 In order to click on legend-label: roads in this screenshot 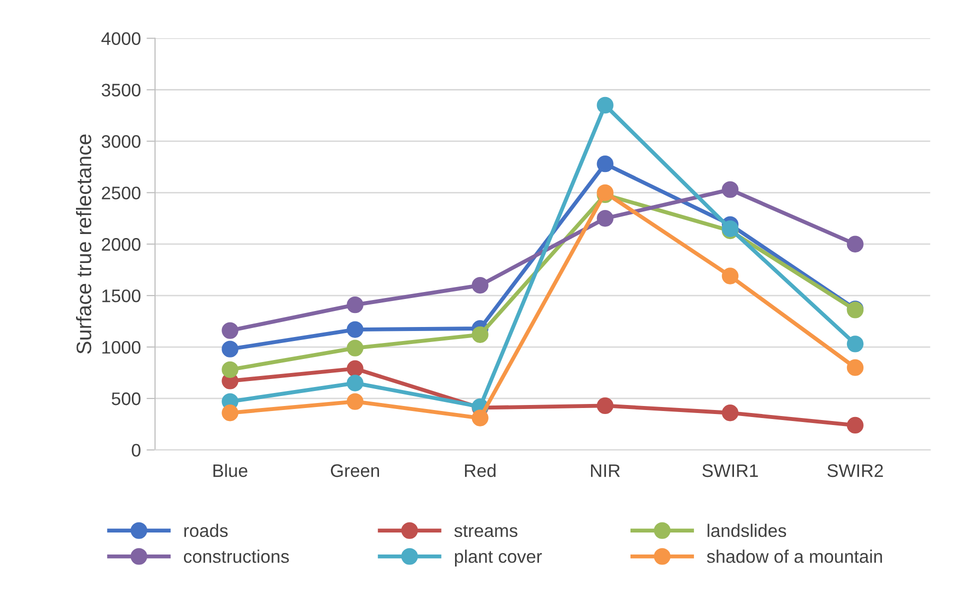, I will do `click(206, 531)`.